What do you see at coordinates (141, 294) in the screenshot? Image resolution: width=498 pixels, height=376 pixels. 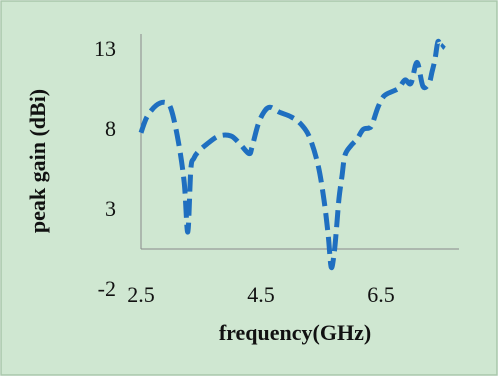 I see `x-tick-label: 2.5` at bounding box center [141, 294].